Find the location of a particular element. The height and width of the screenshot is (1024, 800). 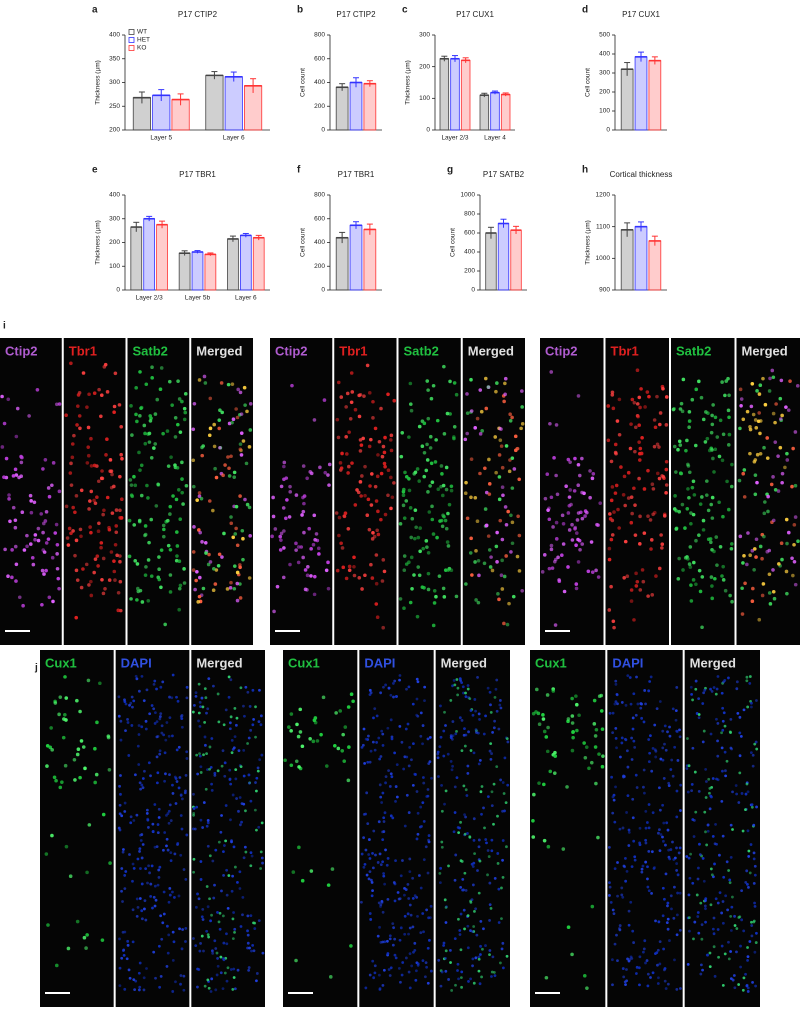

y-tick-label: 300 is located at coordinates (114, 82).